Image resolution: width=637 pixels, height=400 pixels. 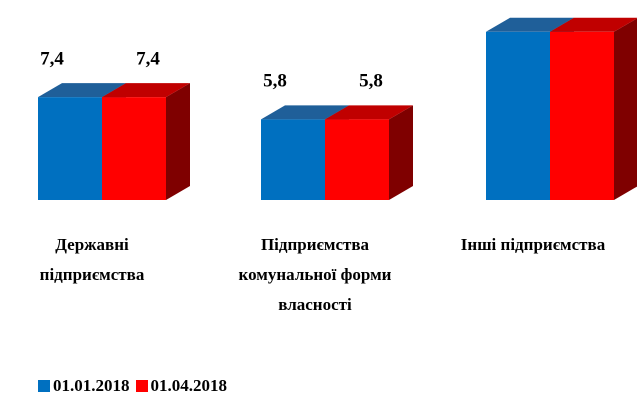 I want to click on x-tick-label: Інші підприємства, so click(x=533, y=244).